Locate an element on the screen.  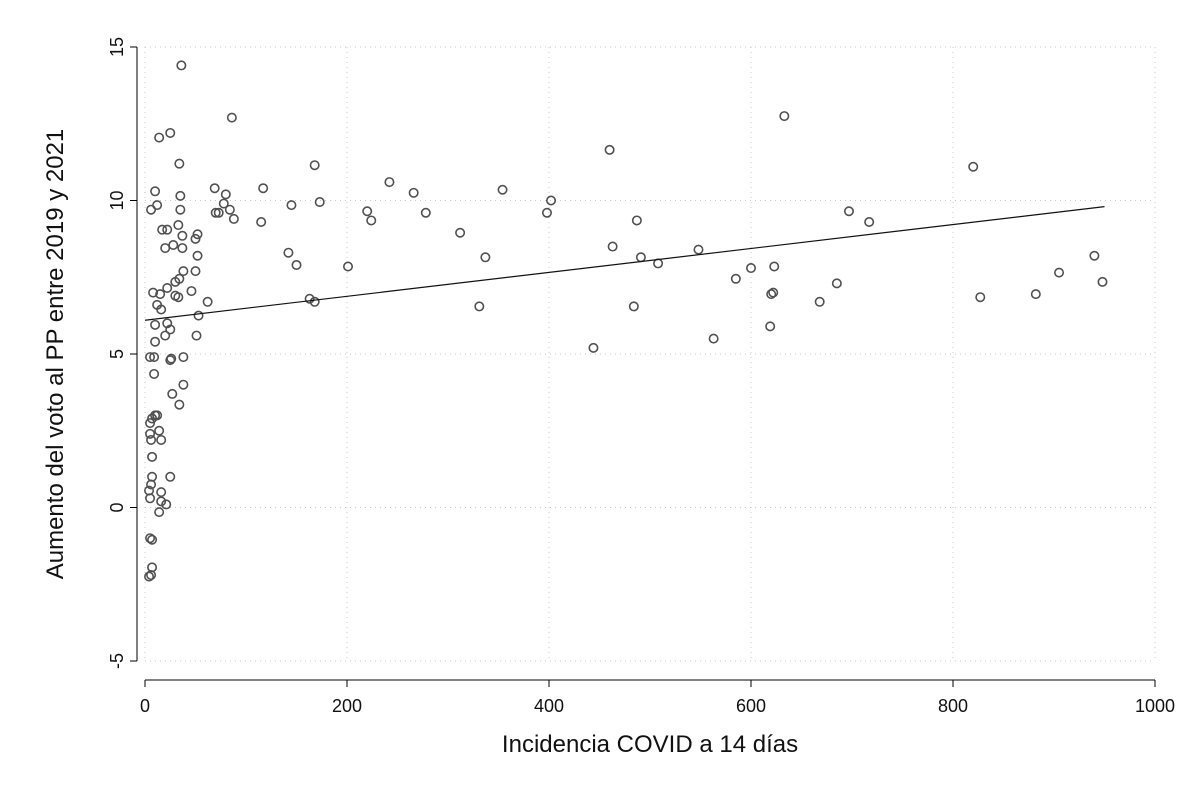
y-tick-label: 0 is located at coordinates (117, 507).